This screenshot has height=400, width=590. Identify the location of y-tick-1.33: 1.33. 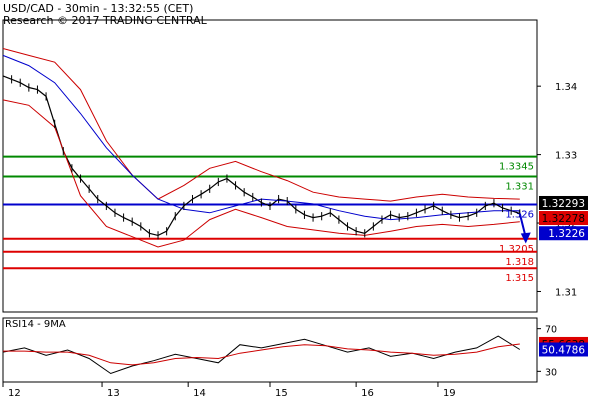
(566, 156).